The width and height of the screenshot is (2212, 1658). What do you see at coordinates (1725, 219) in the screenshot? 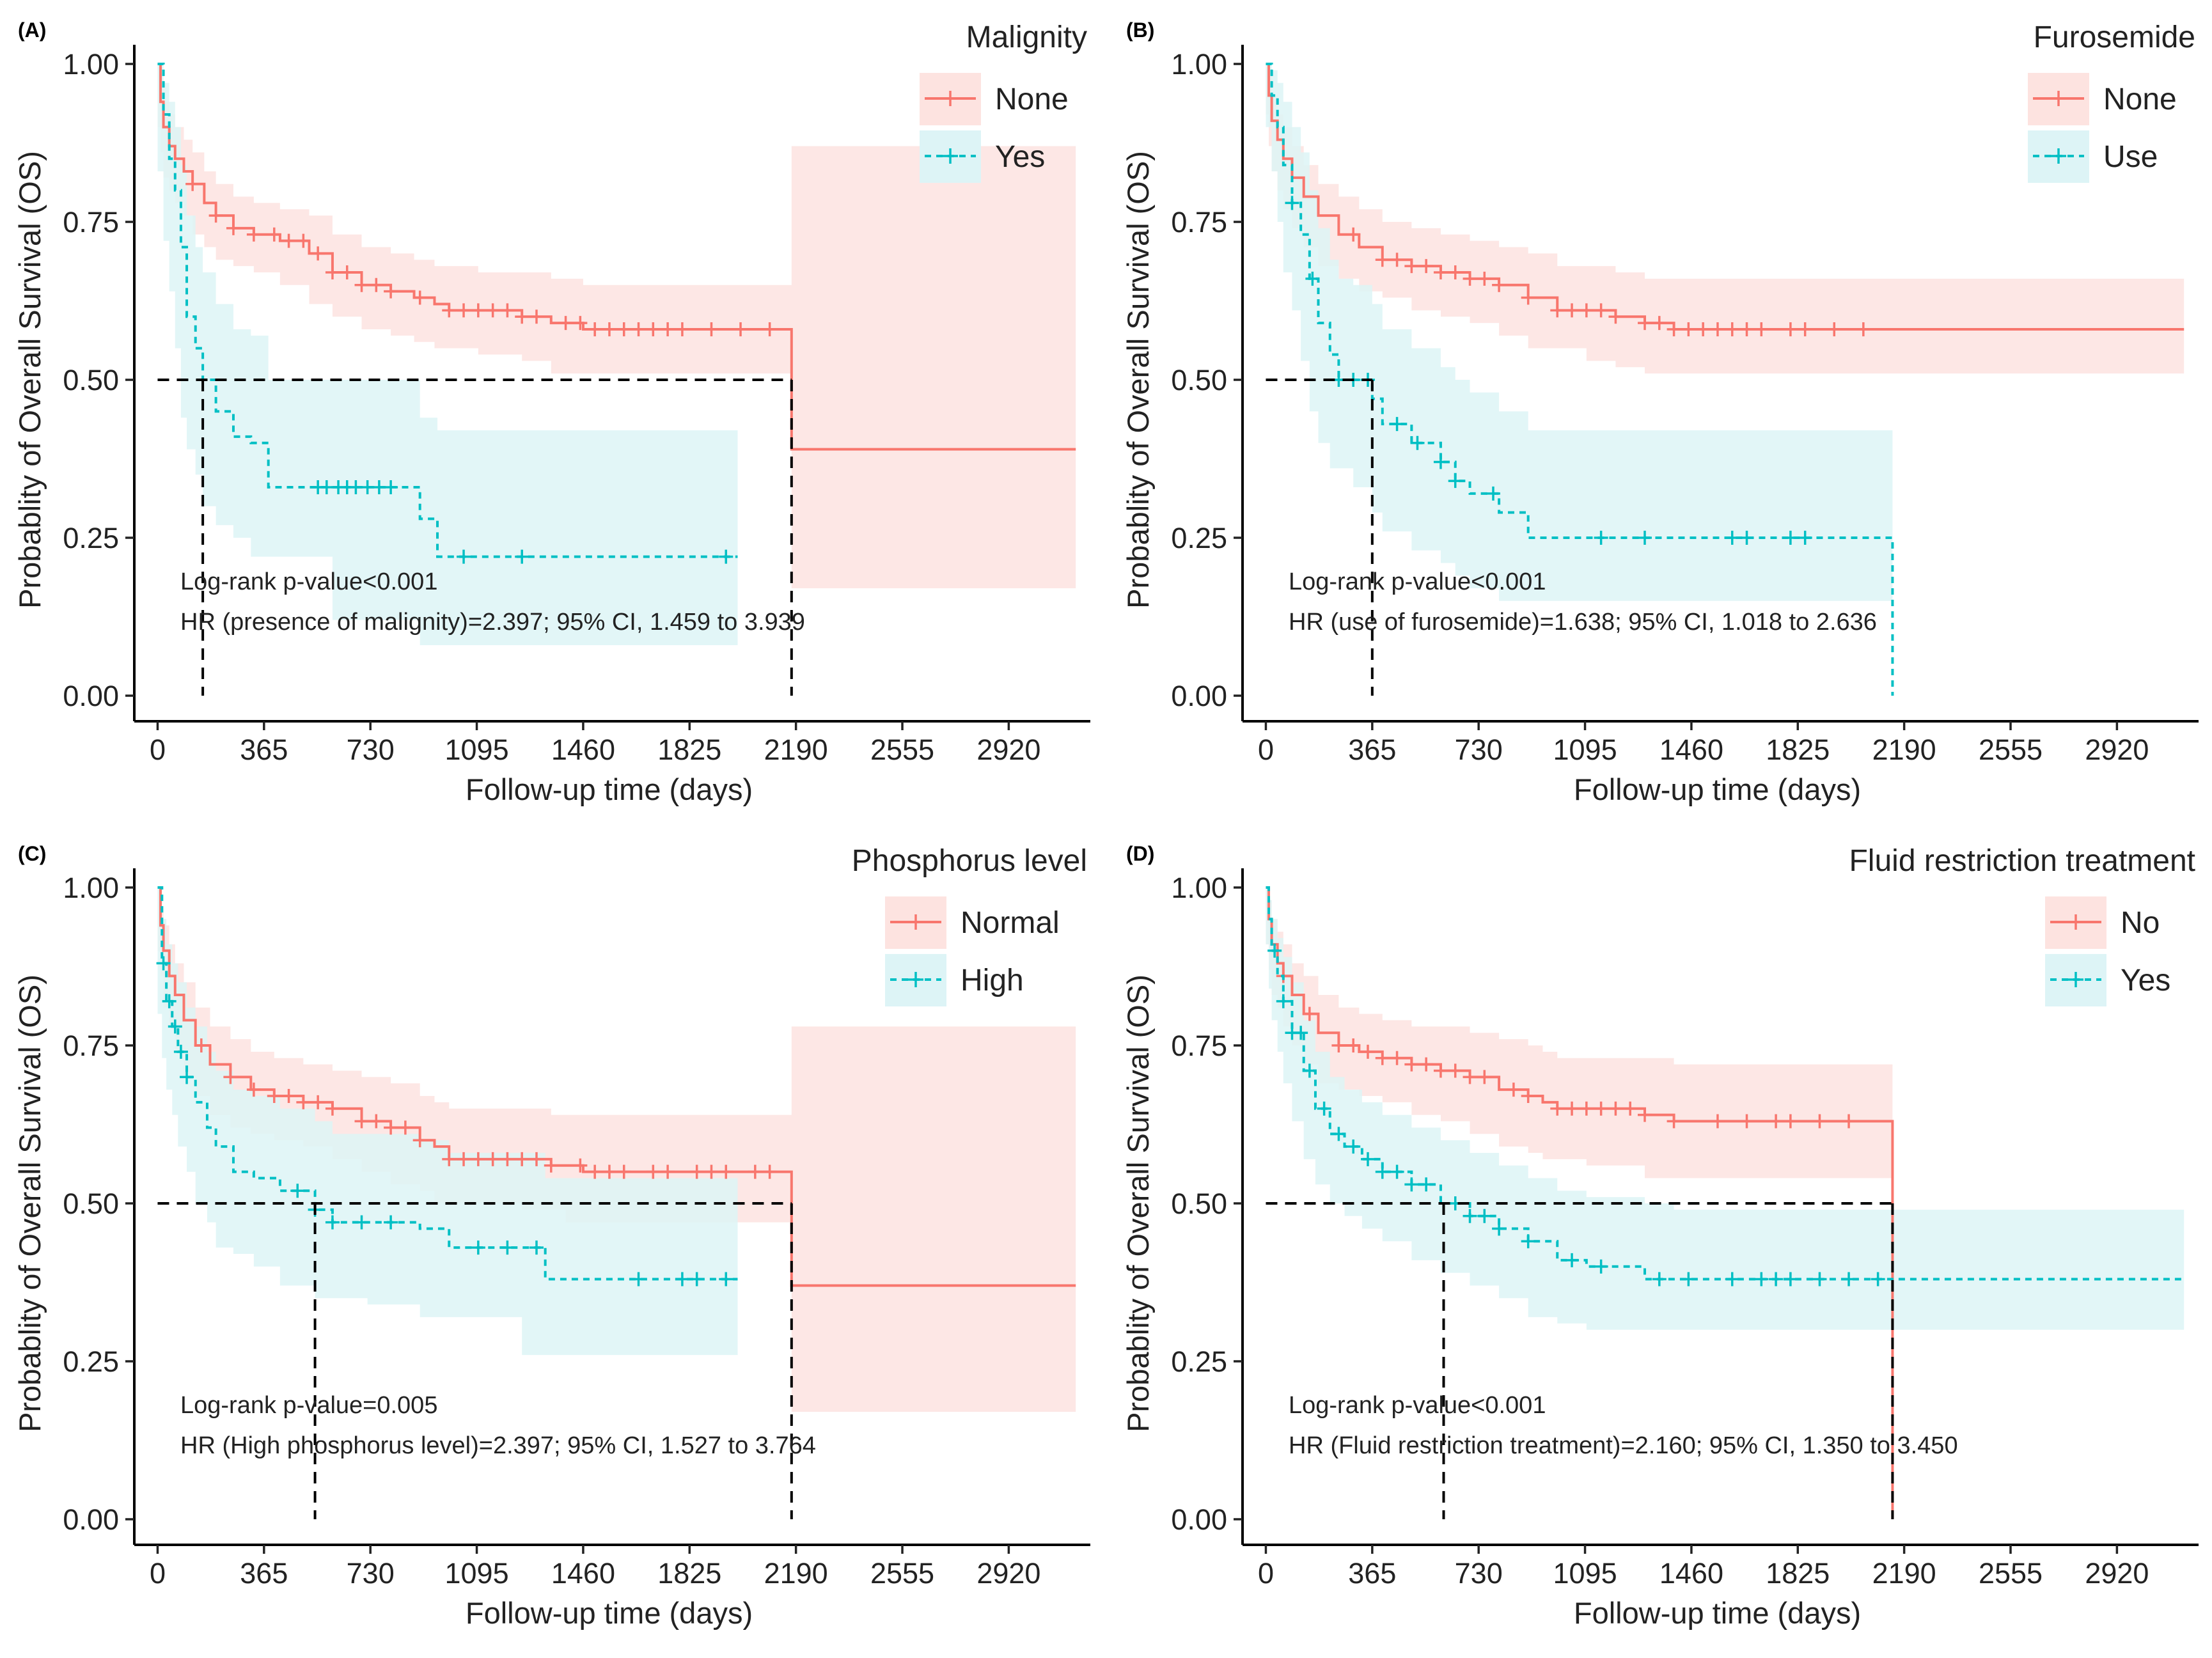
I see `ci-band-none` at bounding box center [1725, 219].